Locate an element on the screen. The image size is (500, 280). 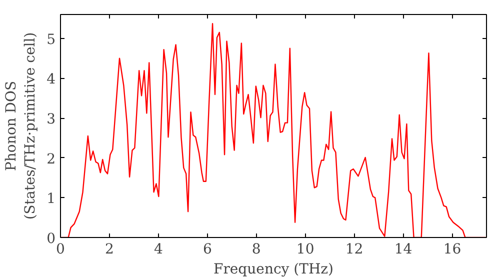
y-tick-label: 5 is located at coordinates (51, 40).